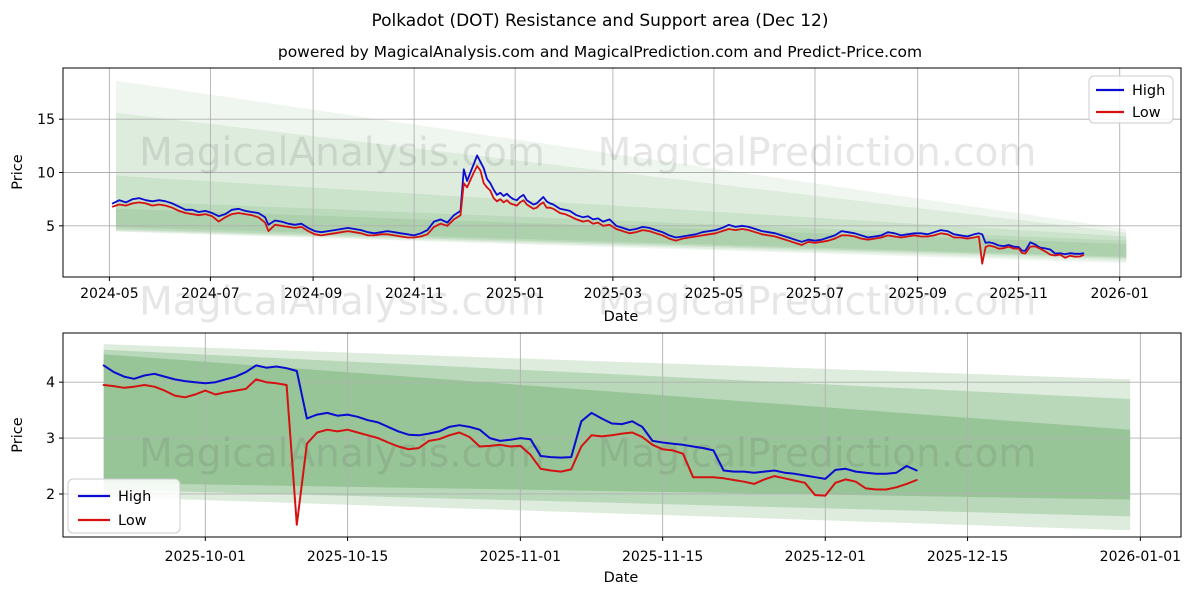 This screenshot has width=1200, height=600. Describe the element at coordinates (520, 557) in the screenshot. I see `x-tick-label: 2025-11-01` at that location.